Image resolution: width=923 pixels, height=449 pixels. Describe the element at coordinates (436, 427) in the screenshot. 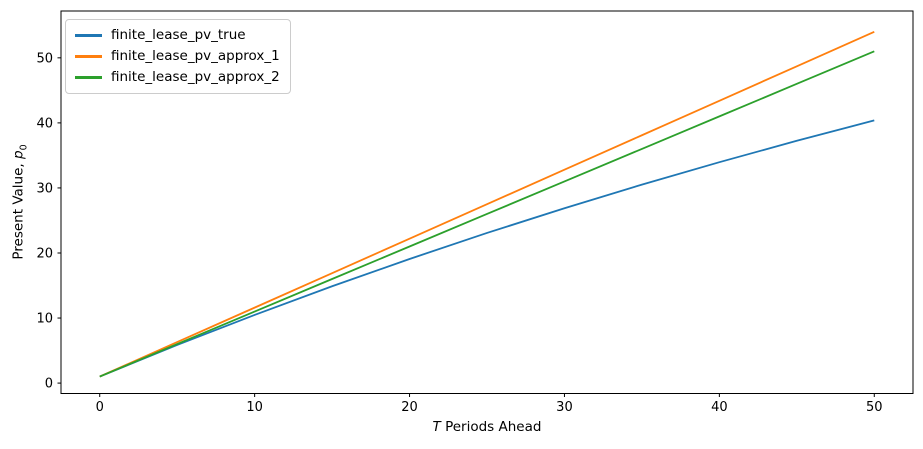

I see `x-axis-label-math: T` at that location.